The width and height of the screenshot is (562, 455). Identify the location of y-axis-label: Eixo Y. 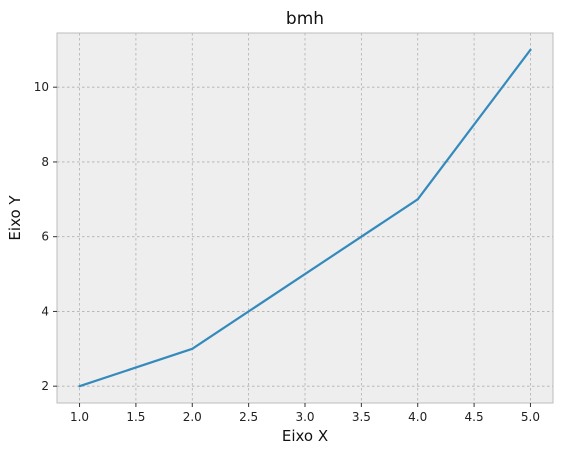
(15, 218).